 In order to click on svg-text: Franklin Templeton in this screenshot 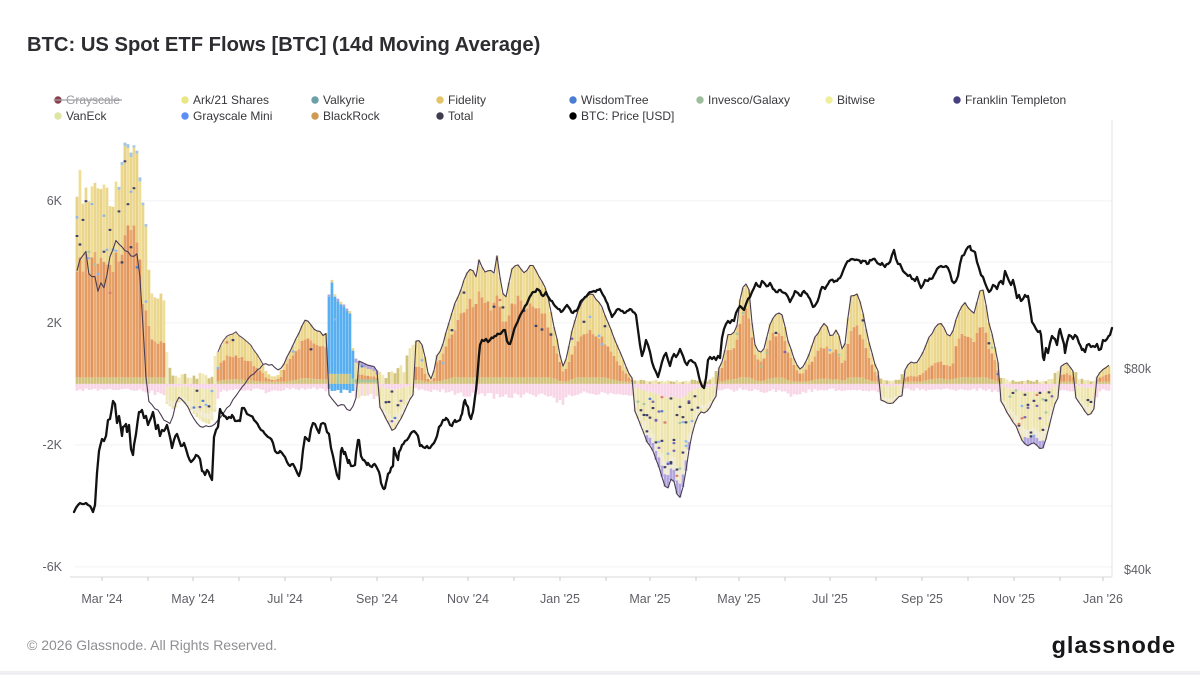, I will do `click(1015, 100)`.